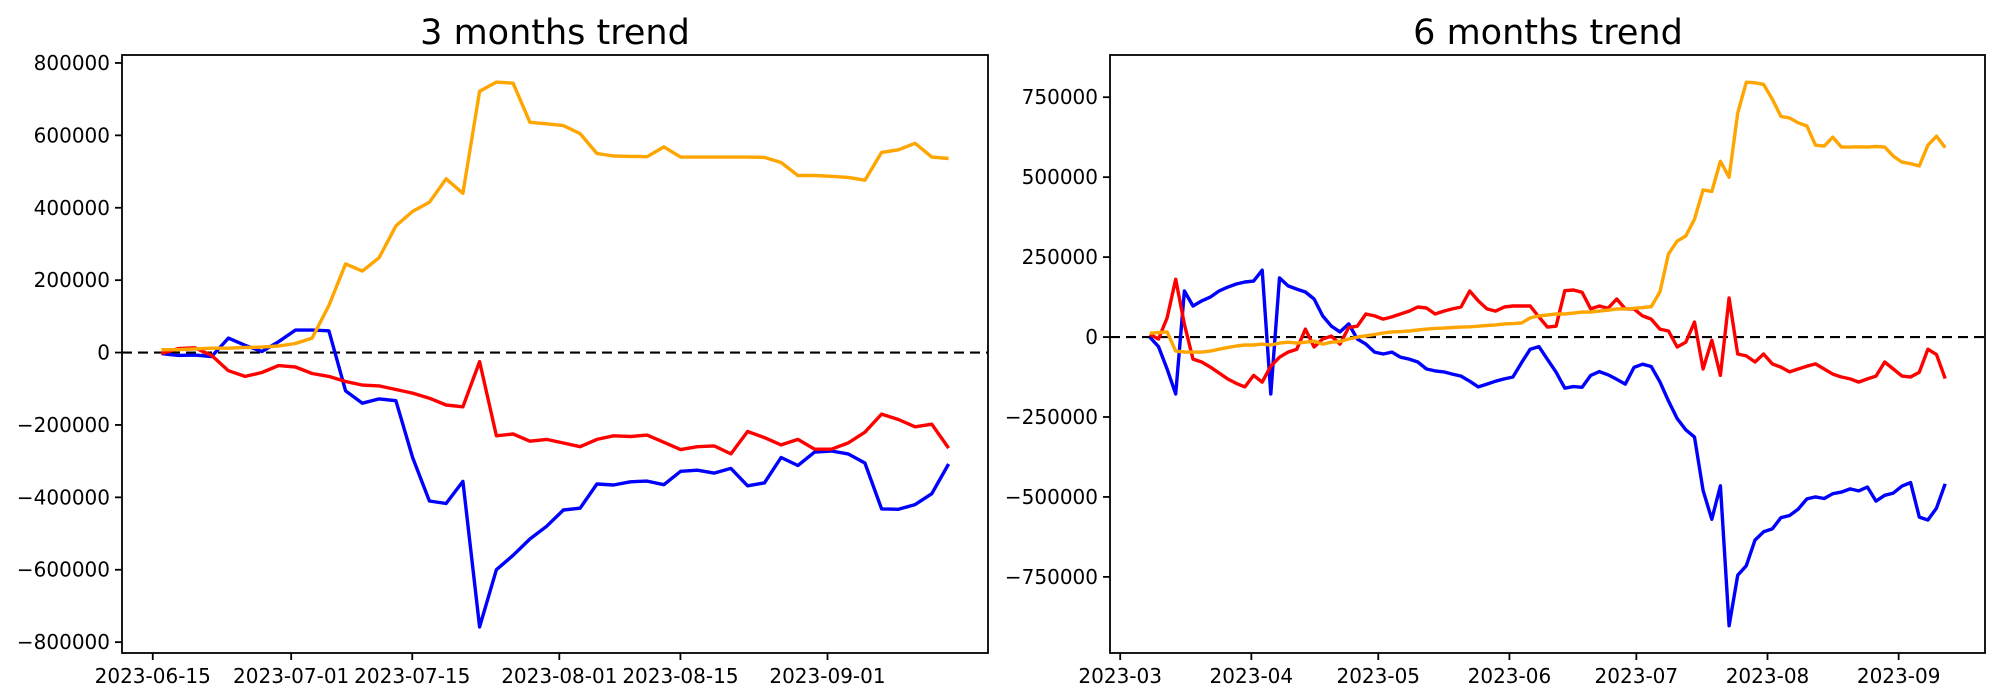 Image resolution: width=2000 pixels, height=700 pixels. What do you see at coordinates (63, 642) in the screenshot?
I see `y-tick-label: −800000` at bounding box center [63, 642].